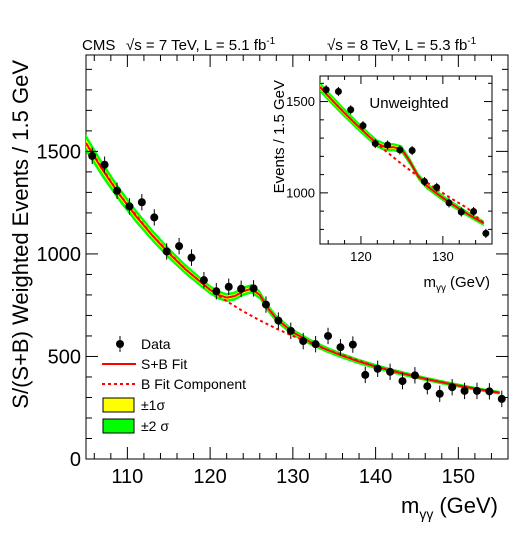 This screenshot has width=523, height=537. I want to click on legend-2sigma-box, so click(118, 426).